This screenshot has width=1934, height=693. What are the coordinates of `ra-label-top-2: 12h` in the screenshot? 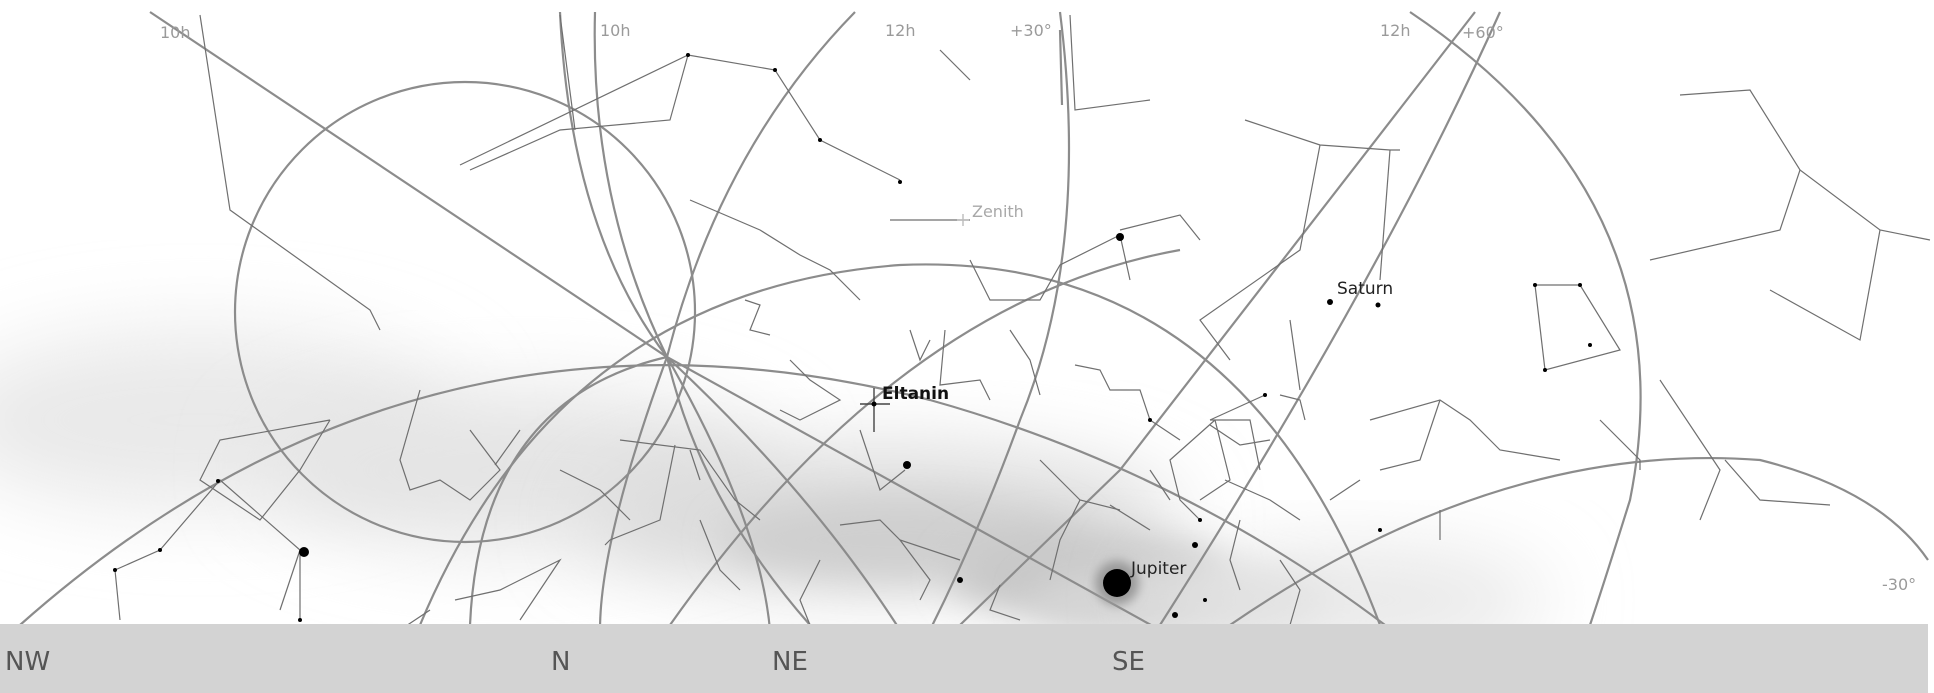 It's located at (900, 30).